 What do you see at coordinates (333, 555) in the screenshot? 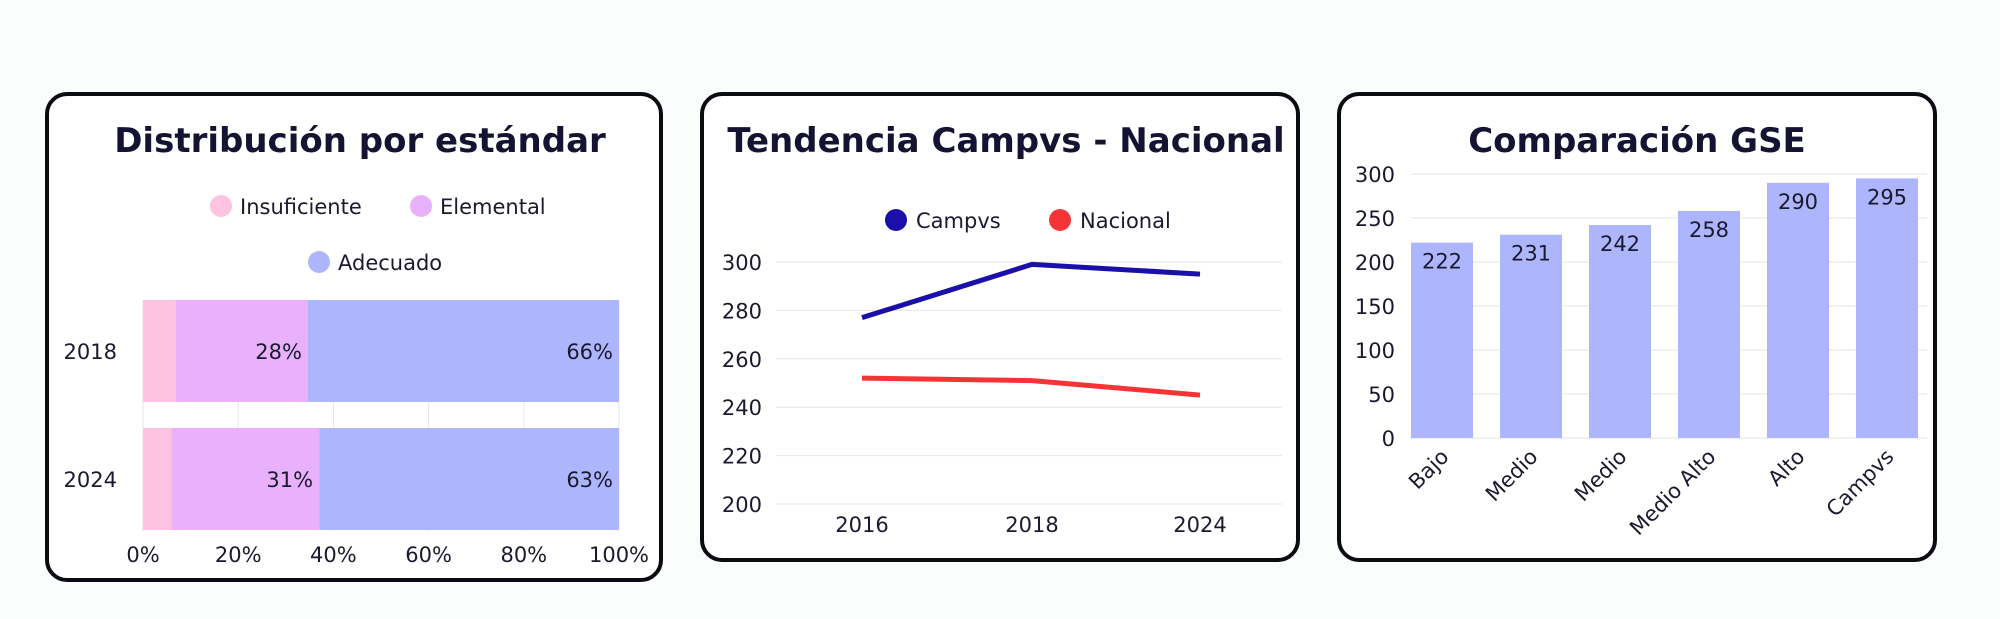
I see `x-tick-label: 40%` at bounding box center [333, 555].